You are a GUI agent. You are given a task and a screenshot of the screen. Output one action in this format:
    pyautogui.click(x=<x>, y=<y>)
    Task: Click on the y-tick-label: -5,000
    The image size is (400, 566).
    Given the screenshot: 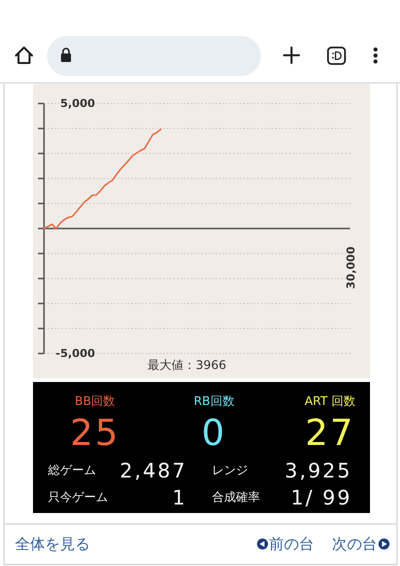 What is the action you would take?
    pyautogui.click(x=76, y=353)
    